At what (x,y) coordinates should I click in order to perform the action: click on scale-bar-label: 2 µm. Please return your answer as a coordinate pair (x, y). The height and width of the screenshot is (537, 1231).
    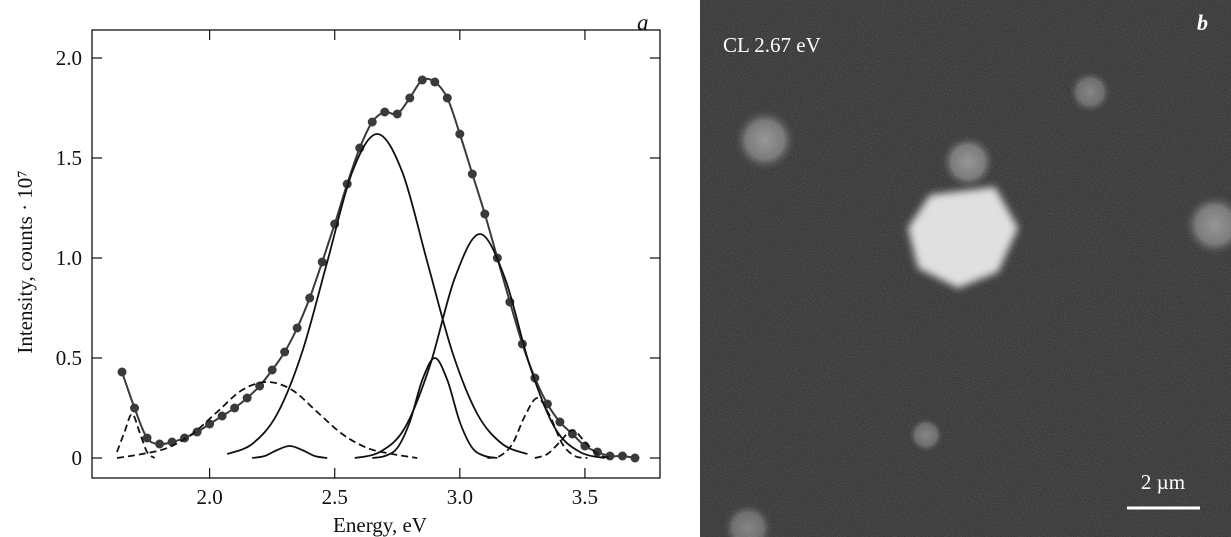
    Looking at the image, I should click on (1163, 482).